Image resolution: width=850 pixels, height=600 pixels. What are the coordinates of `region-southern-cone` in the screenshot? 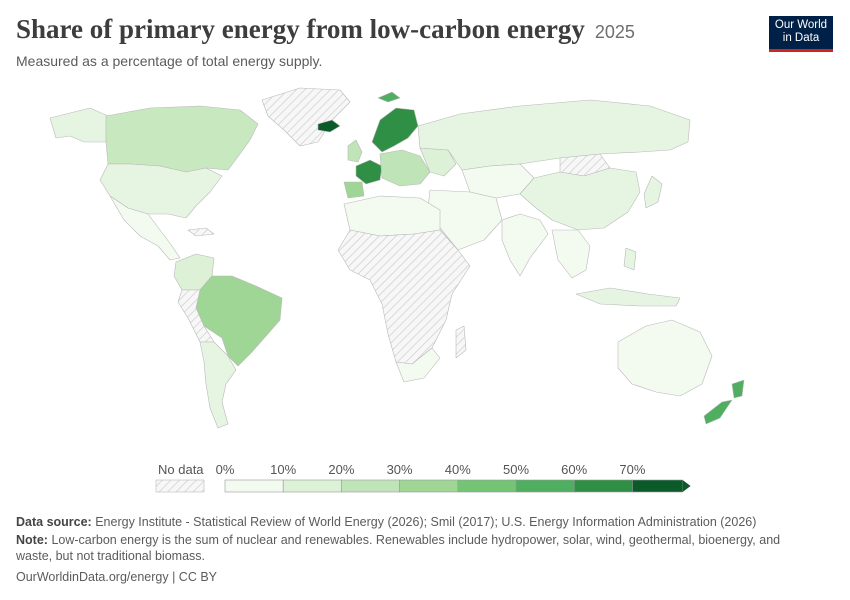 It's located at (218, 385).